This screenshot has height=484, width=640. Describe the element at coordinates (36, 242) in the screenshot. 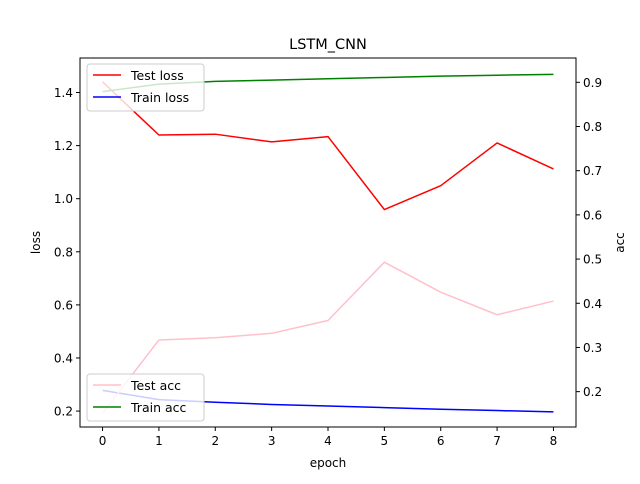

I see `y-axis-left-label: loss` at that location.